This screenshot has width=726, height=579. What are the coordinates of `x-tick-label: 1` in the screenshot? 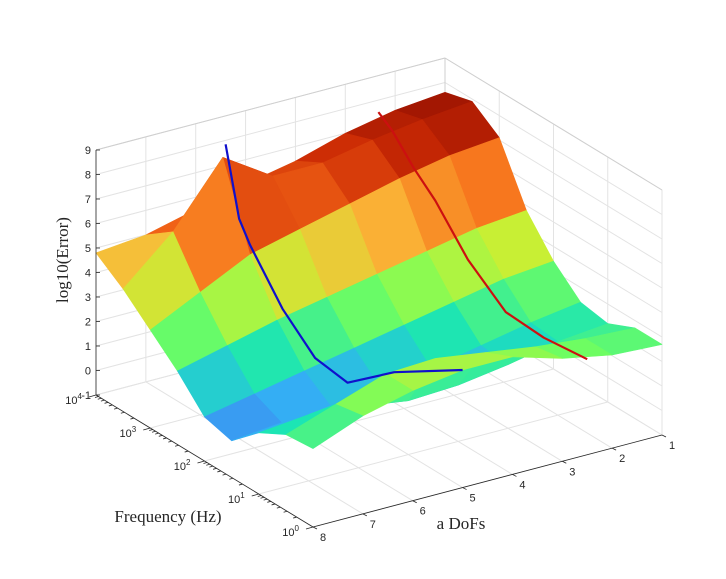 It's located at (672, 446).